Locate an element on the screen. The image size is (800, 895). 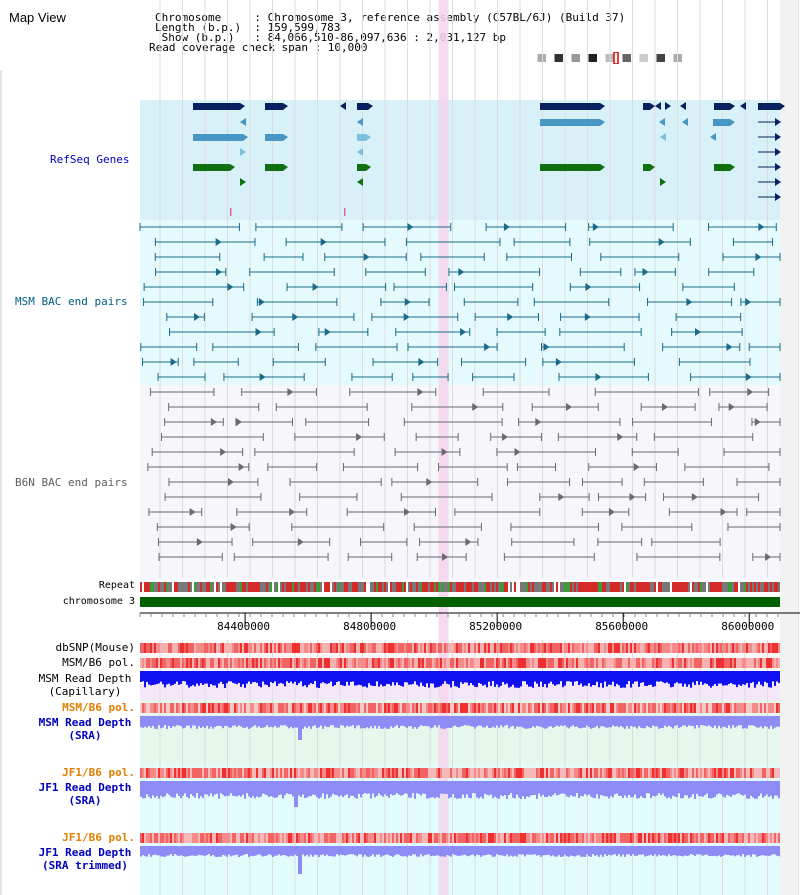
ideogram-selection-marker is located at coordinates (616, 58).